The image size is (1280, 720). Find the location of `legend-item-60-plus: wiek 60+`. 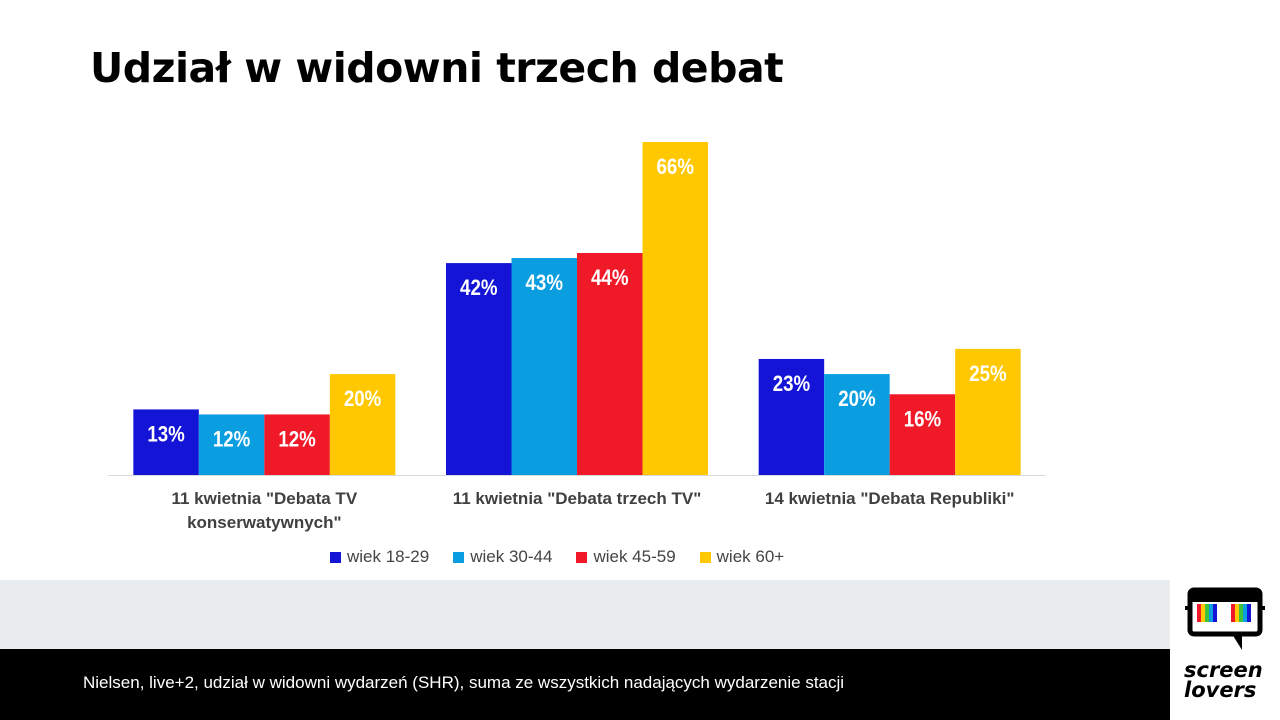

legend-item-60-plus: wiek 60+ is located at coordinates (742, 557).